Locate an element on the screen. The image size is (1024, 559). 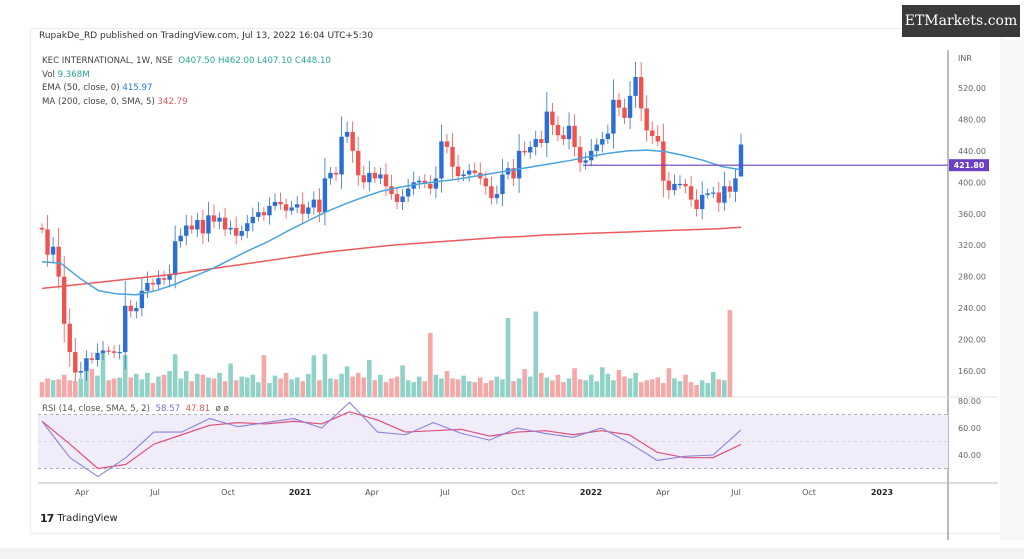
time-tick-label: 2021 is located at coordinates (300, 492).